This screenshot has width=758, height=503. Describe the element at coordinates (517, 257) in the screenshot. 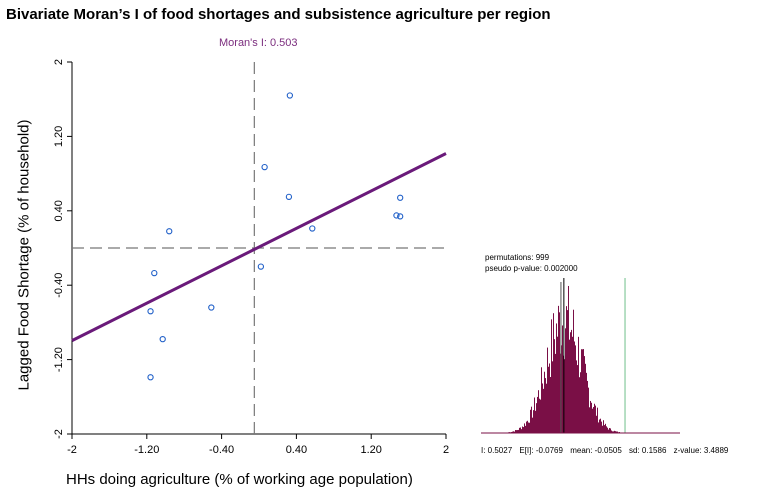

I see `permutations-count: permutations: 999` at that location.